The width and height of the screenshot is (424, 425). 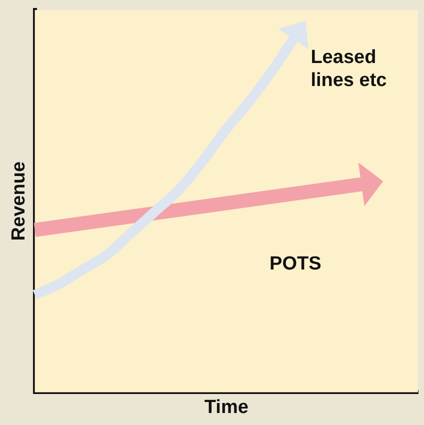 I want to click on series-label: Leased lines etc, so click(x=349, y=68).